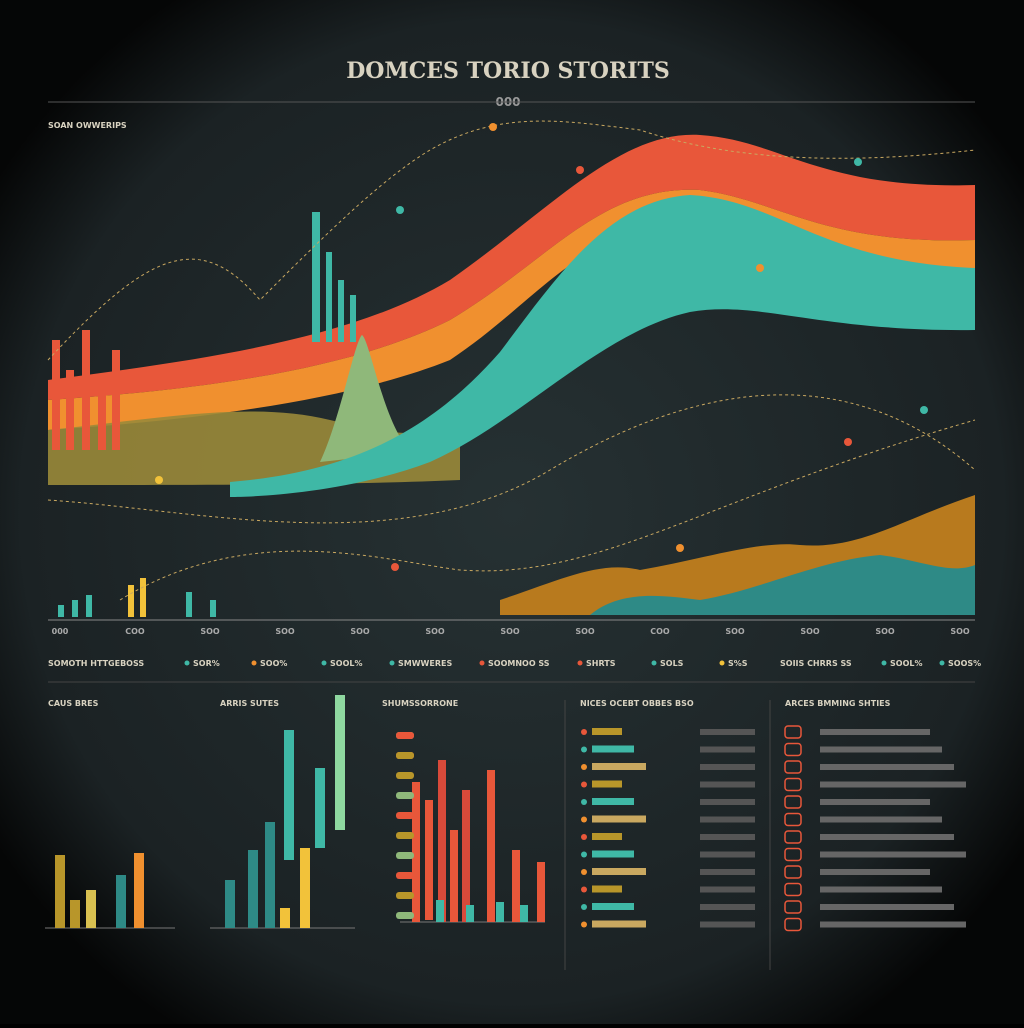 The height and width of the screenshot is (1028, 1024). Describe the element at coordinates (135, 631) in the screenshot. I see `axis-label: COO` at that location.